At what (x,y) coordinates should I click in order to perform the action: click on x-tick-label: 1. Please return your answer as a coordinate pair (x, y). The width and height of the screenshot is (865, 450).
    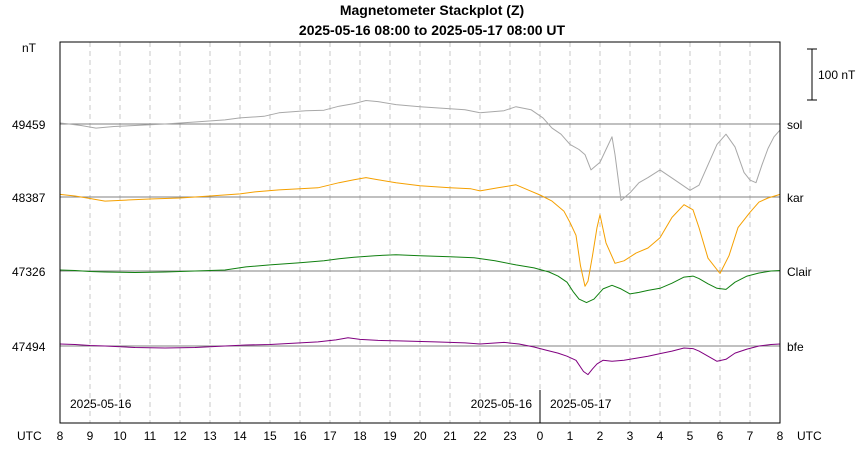
    Looking at the image, I should click on (570, 436).